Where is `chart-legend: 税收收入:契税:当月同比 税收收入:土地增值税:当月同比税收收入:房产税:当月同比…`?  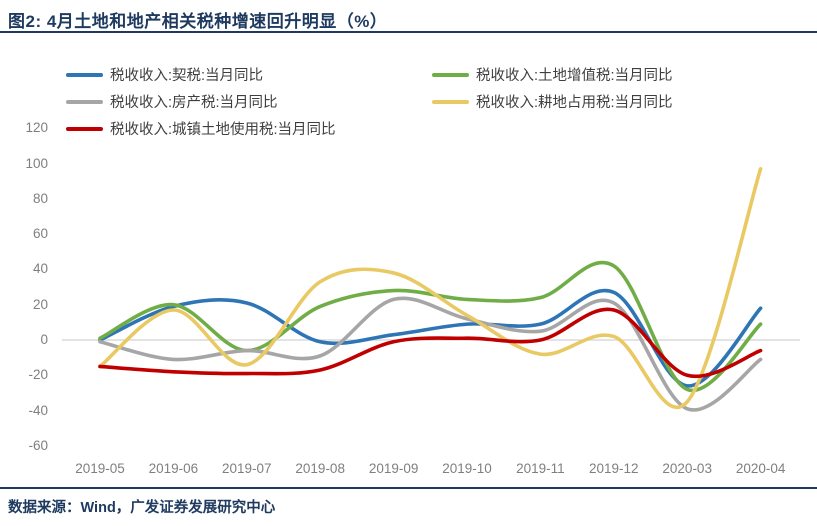 chart-legend: 税收收入:契税:当月同比 税收收入:土地增值税:当月同比税收收入:房产税:当月同比… is located at coordinates (411, 101).